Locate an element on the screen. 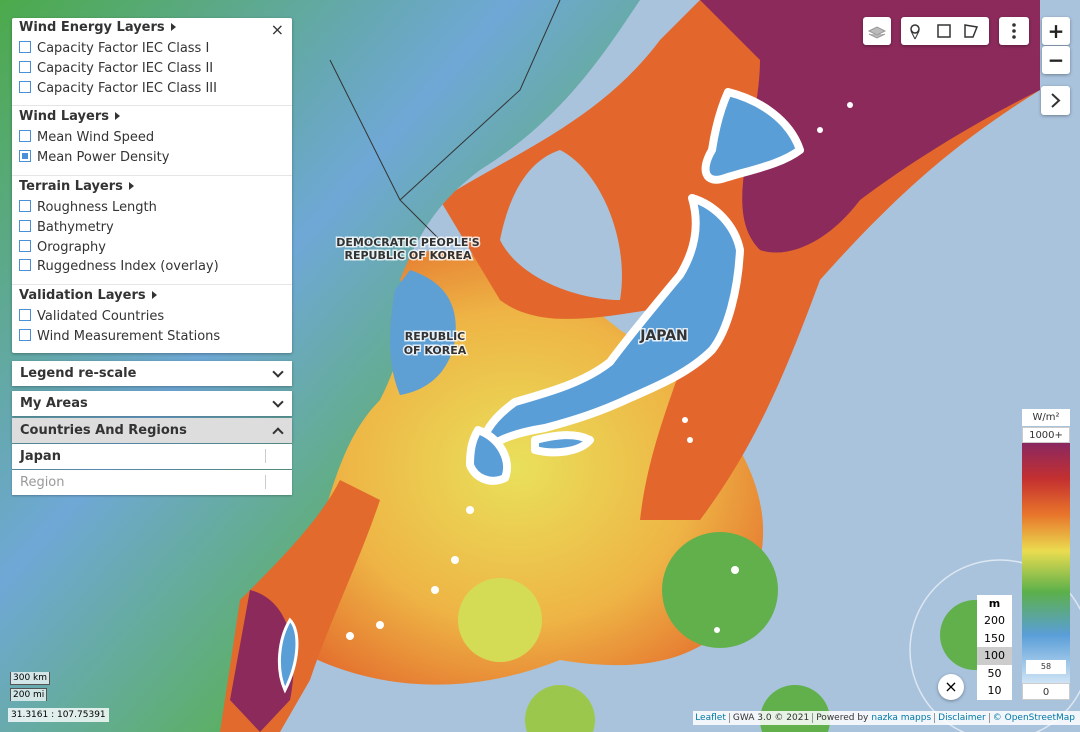 The width and height of the screenshot is (1080, 732). range-ring is located at coordinates (994, 645).